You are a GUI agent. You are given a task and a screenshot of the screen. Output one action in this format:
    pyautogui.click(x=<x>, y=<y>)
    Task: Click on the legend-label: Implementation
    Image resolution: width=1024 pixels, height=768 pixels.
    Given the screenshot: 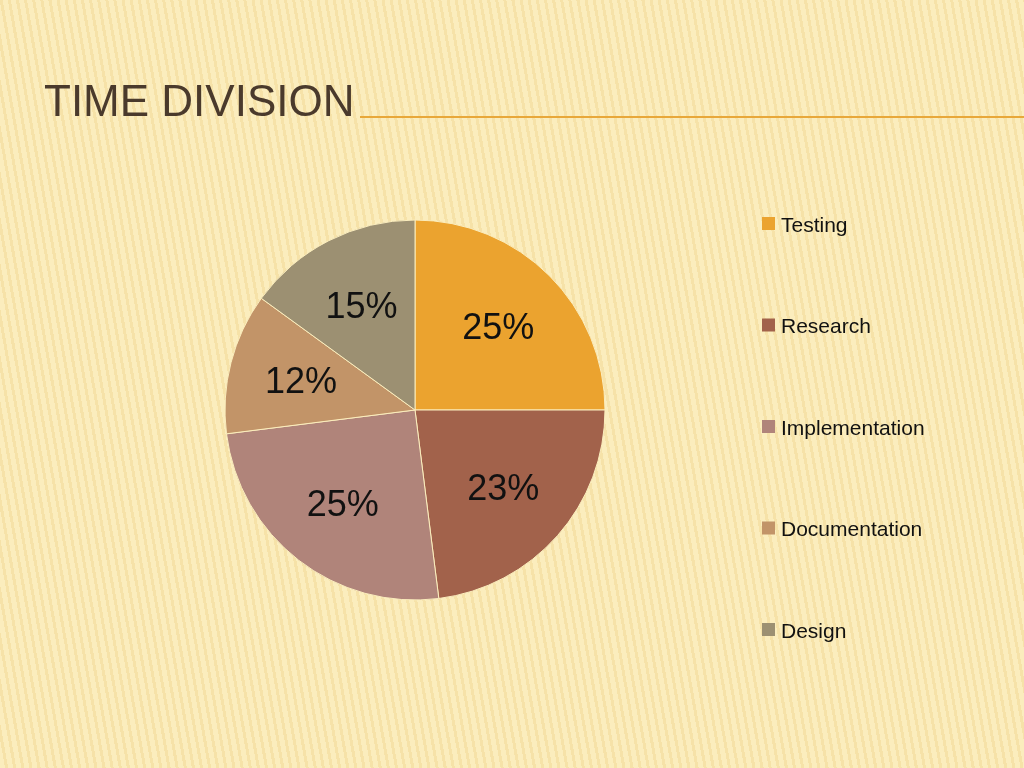 What is the action you would take?
    pyautogui.click(x=853, y=427)
    